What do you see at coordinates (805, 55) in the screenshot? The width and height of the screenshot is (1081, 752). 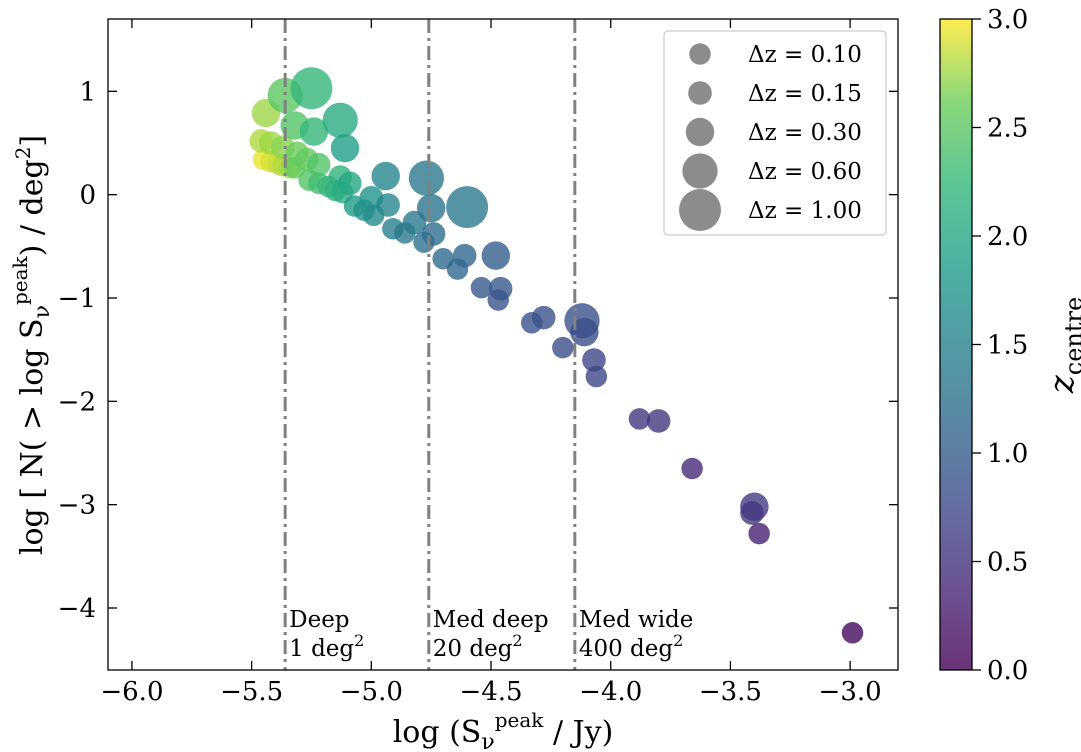 I see `legend-label: Δz = 0.10` at bounding box center [805, 55].